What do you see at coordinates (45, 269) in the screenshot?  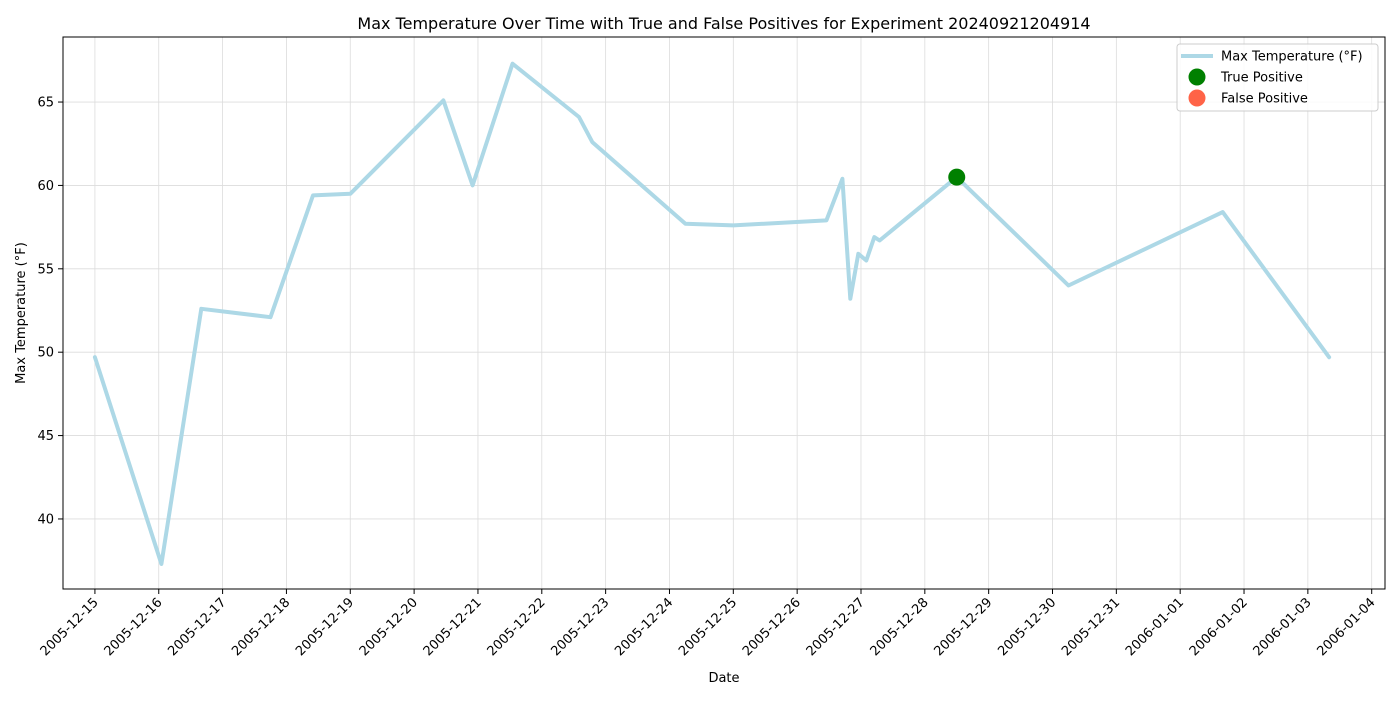 I see `y-tick-label: 55` at bounding box center [45, 269].